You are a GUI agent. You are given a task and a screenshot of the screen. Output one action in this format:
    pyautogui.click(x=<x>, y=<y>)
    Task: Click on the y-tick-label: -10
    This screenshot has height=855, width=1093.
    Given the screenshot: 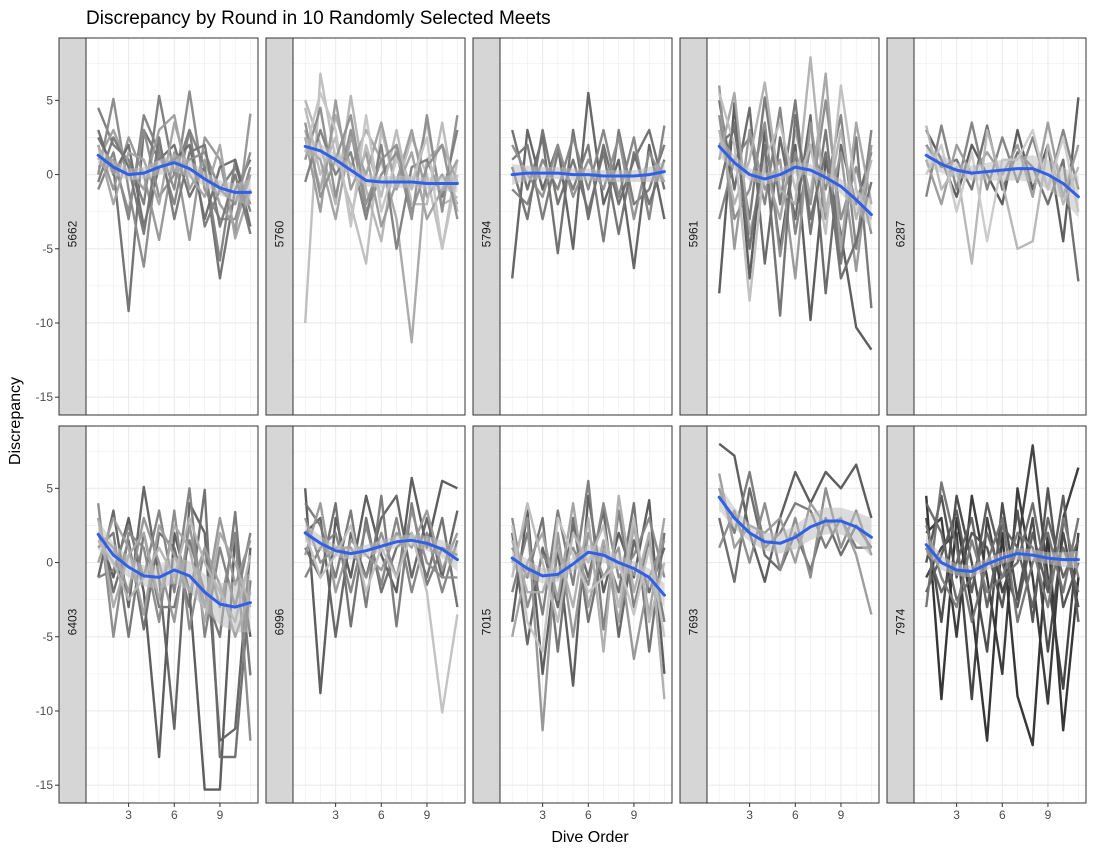 What is the action you would take?
    pyautogui.click(x=45, y=711)
    